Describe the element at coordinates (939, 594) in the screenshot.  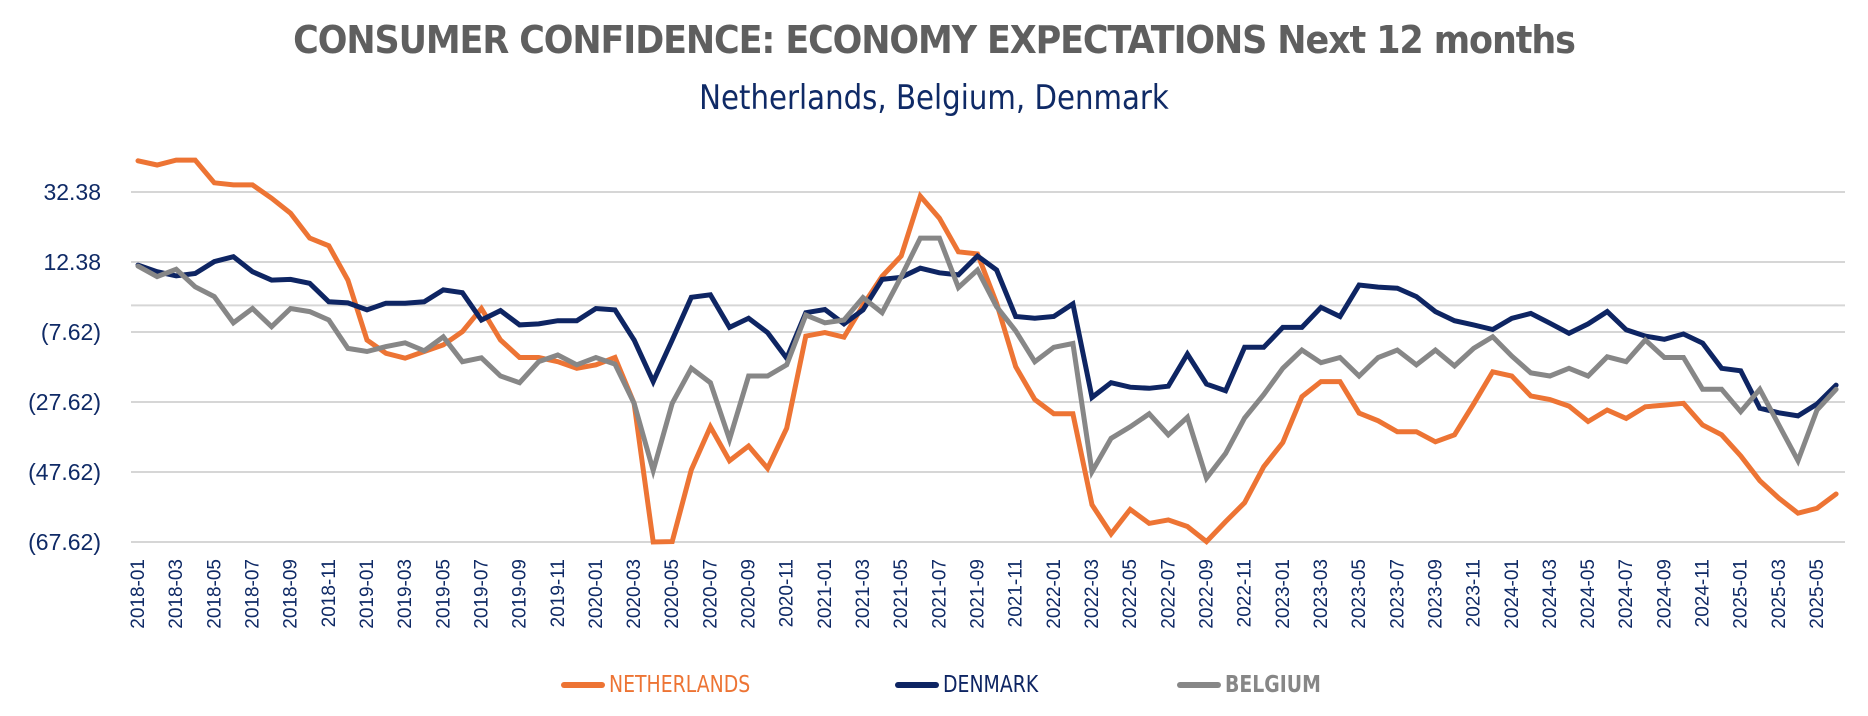
I see `x-tick-label: 2021-07` at that location.